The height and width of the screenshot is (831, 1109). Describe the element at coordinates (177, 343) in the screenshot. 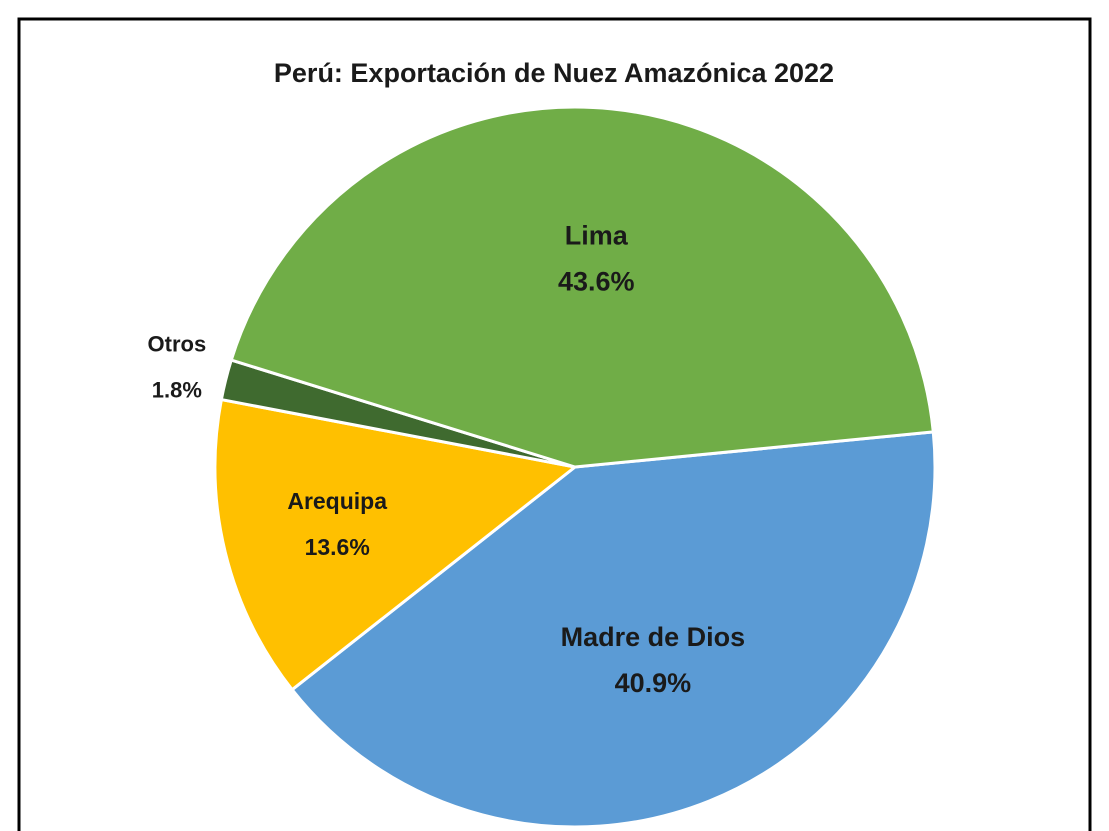

I see `slice-label: Otros` at that location.